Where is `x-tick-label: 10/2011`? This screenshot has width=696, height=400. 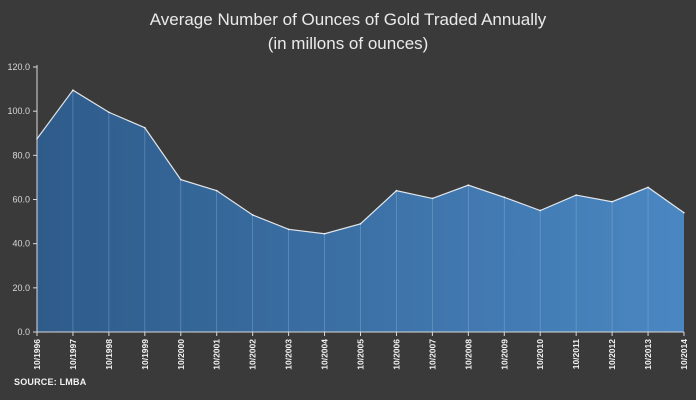 x-tick-label: 10/2011 is located at coordinates (576, 354).